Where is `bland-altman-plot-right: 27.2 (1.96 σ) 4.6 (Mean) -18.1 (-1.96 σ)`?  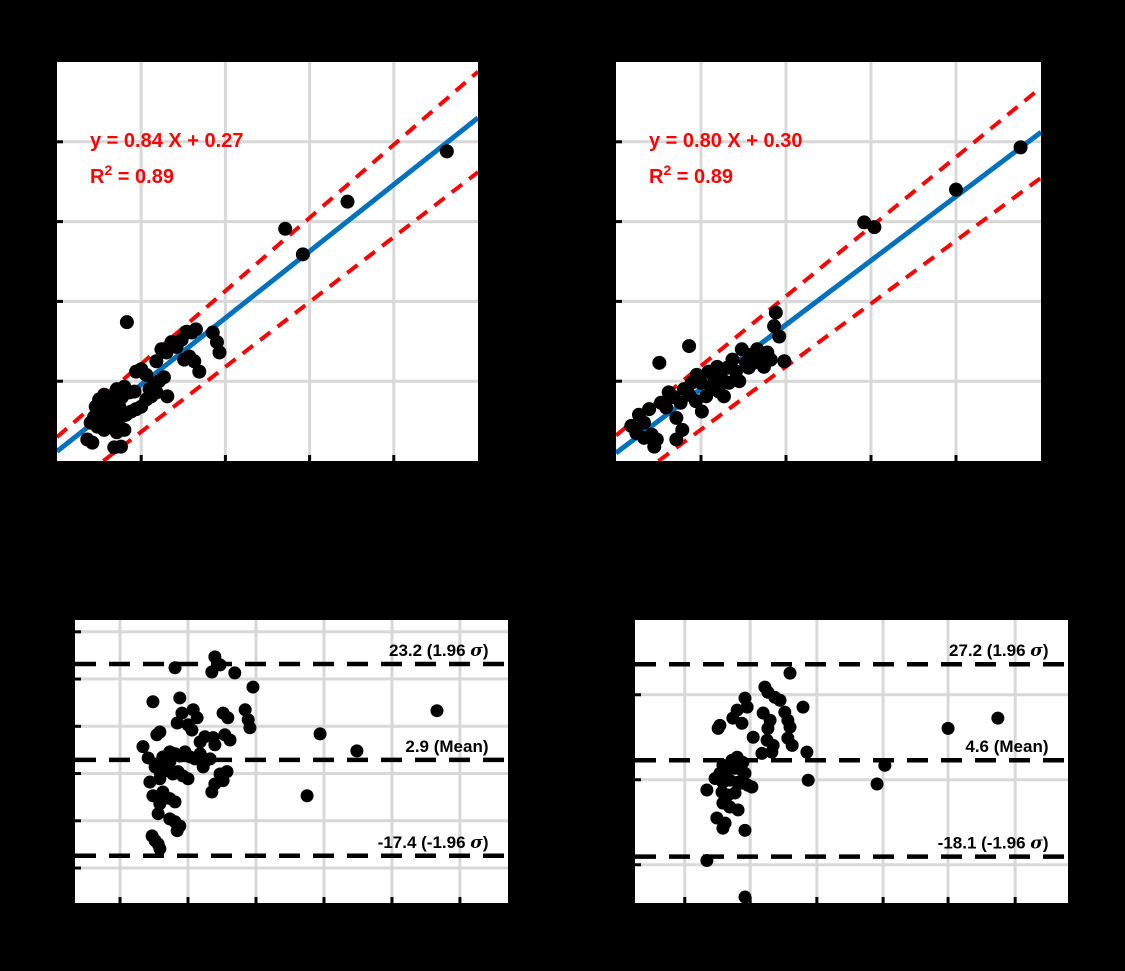
bland-altman-plot-right: 27.2 (1.96 σ) 4.6 (Mean) -18.1 (-1.96 σ) is located at coordinates (851, 761).